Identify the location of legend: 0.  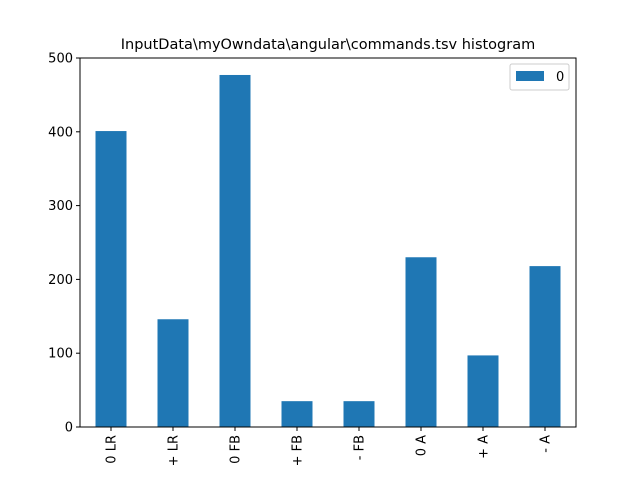
(539, 77).